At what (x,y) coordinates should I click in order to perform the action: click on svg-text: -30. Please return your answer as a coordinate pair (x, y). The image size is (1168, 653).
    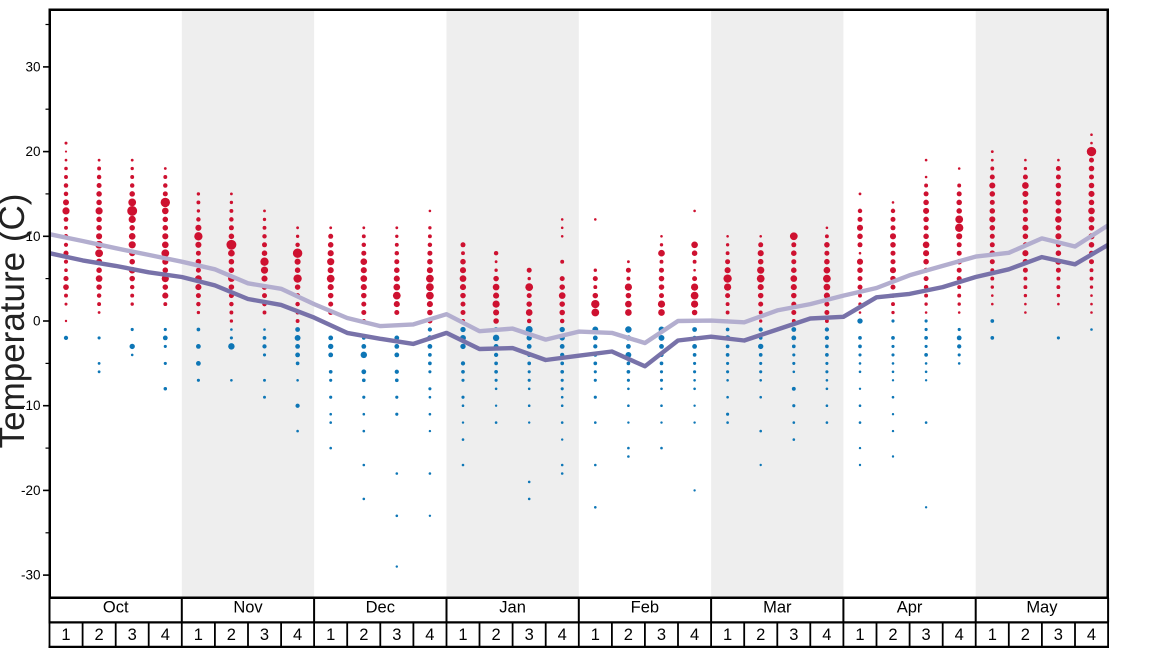
    Looking at the image, I should click on (31, 575).